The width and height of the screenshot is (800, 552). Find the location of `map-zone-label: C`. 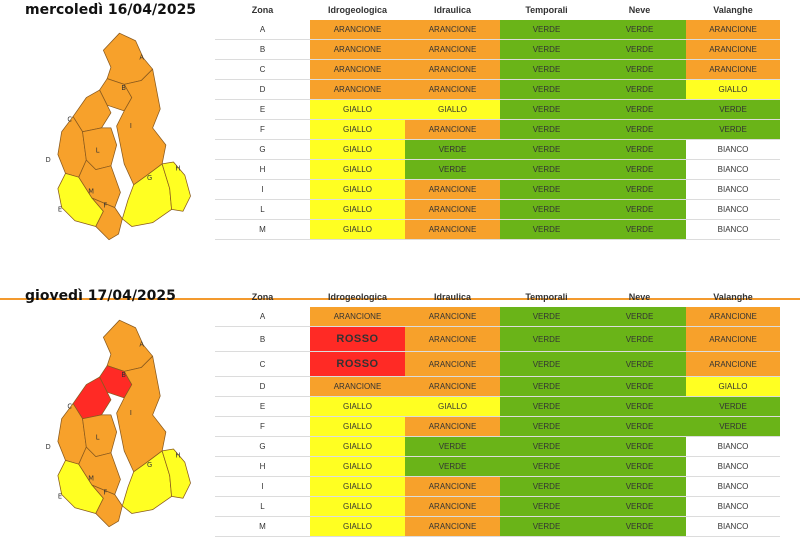

map-zone-label: C is located at coordinates (69, 119).